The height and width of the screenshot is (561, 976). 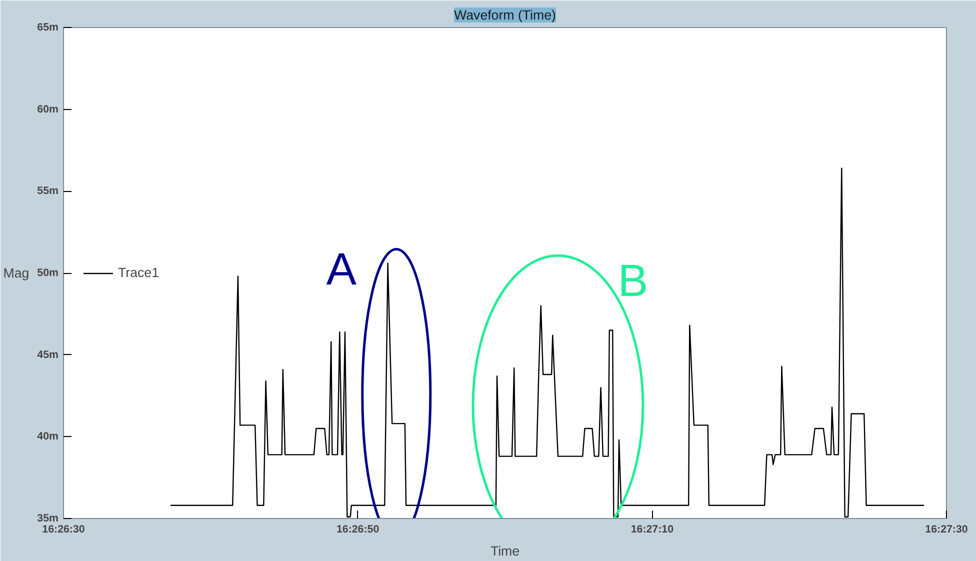 I want to click on legend-label: Trace1, so click(x=138, y=272).